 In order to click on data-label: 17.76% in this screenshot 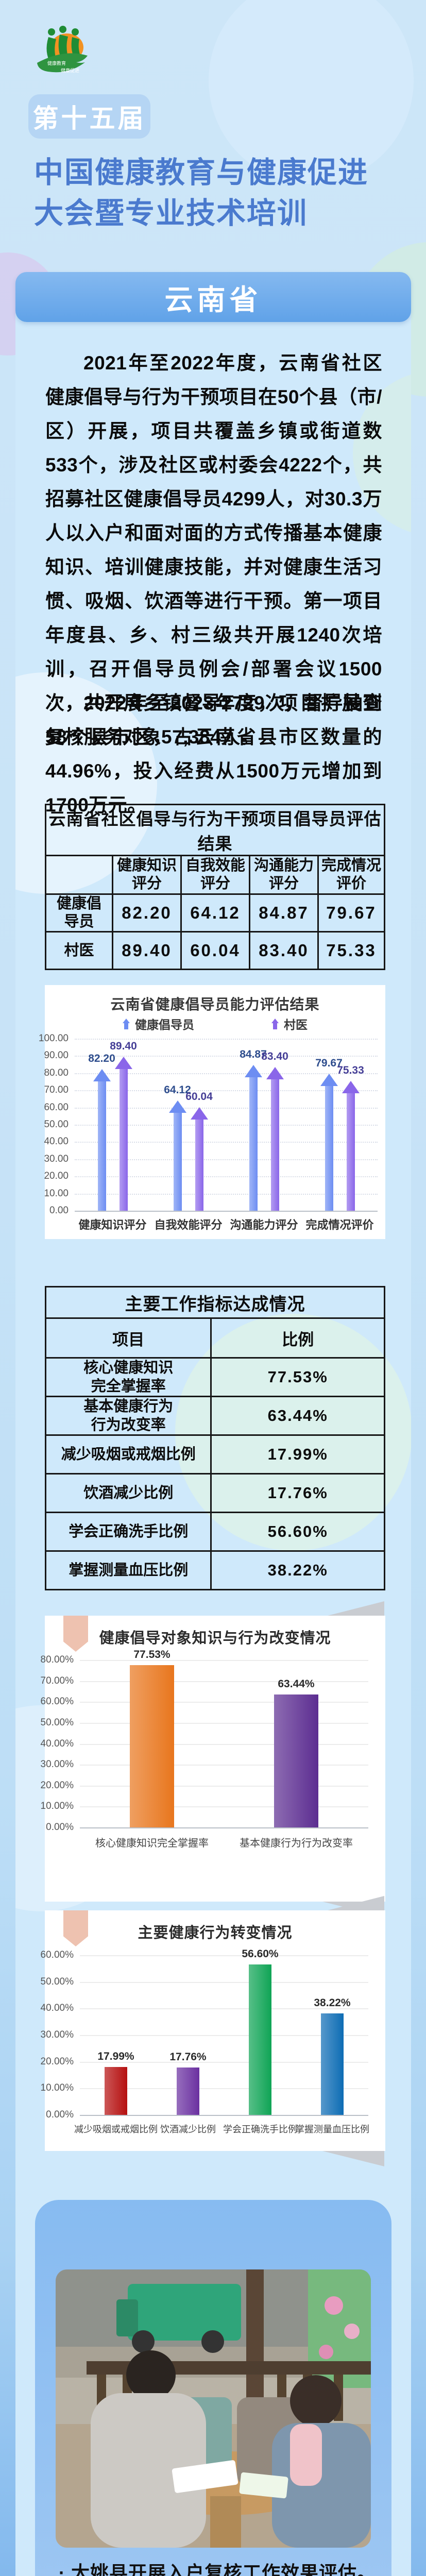, I will do `click(188, 2057)`.